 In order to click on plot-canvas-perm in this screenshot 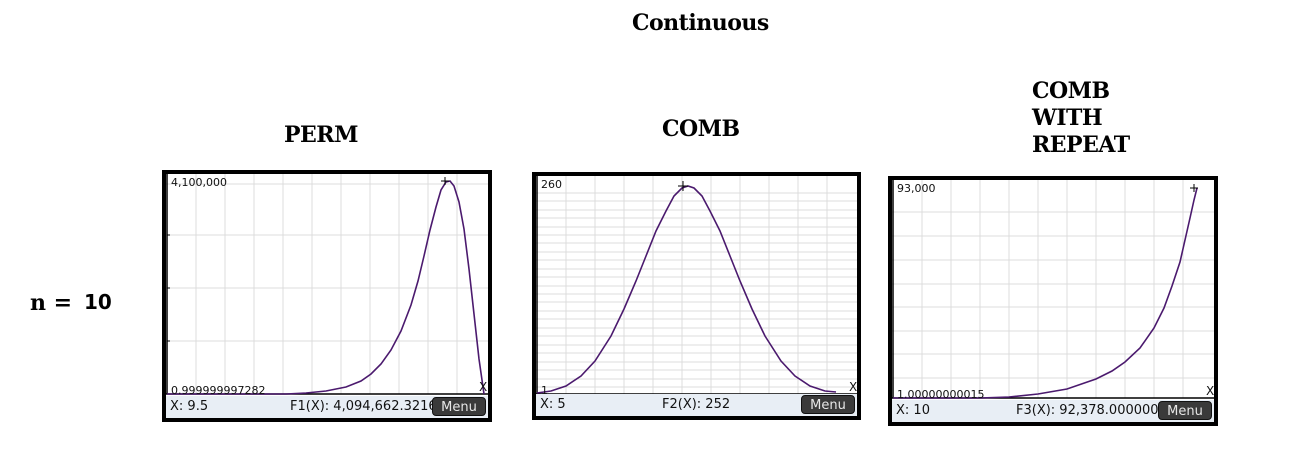, I will do `click(327, 285)`.